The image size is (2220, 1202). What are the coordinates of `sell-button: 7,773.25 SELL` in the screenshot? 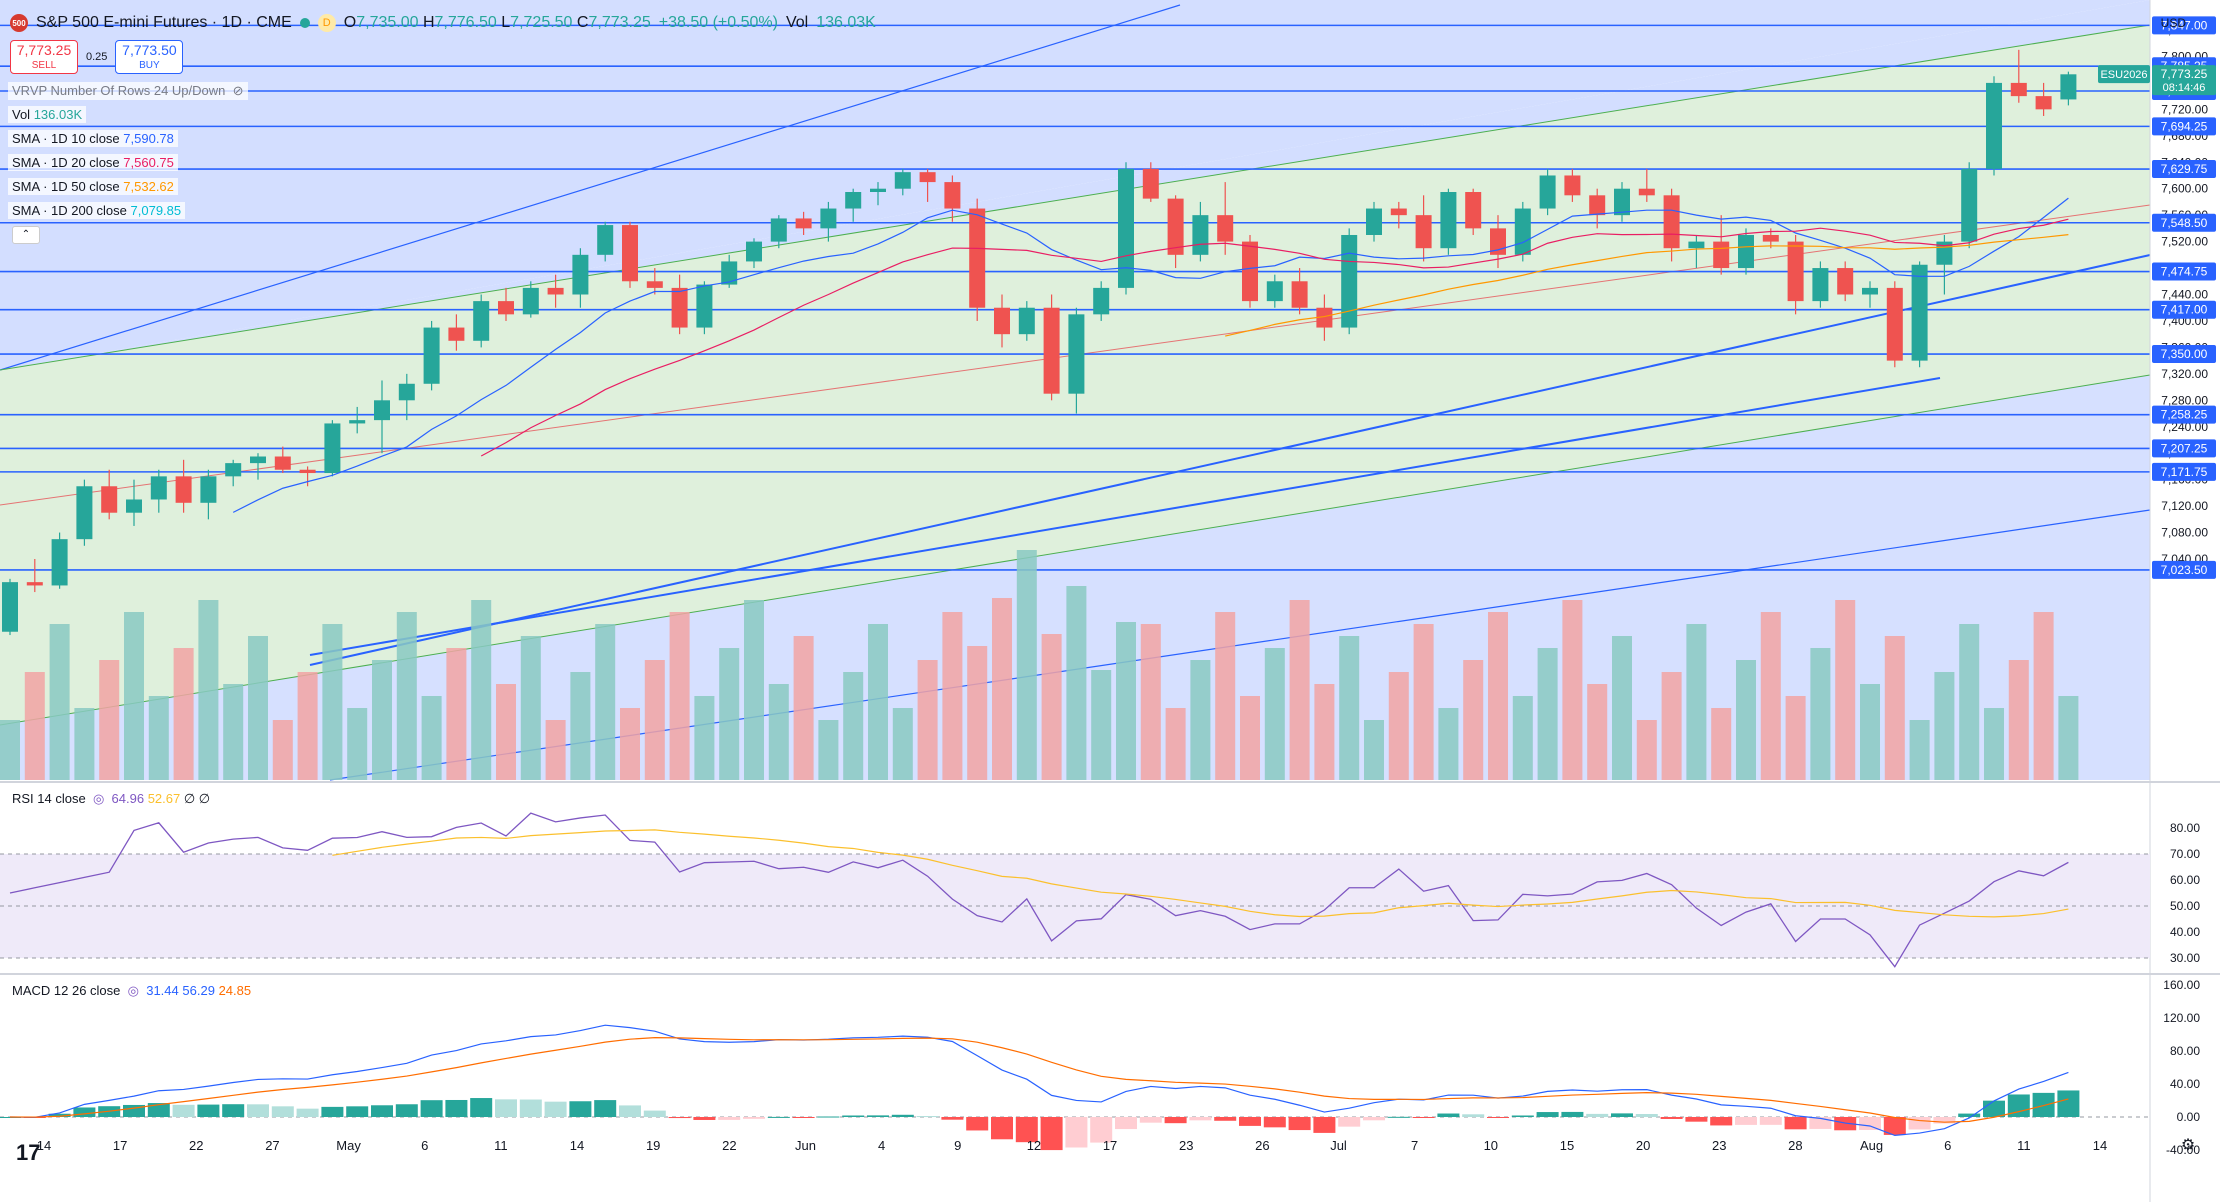 It's located at (44, 57).